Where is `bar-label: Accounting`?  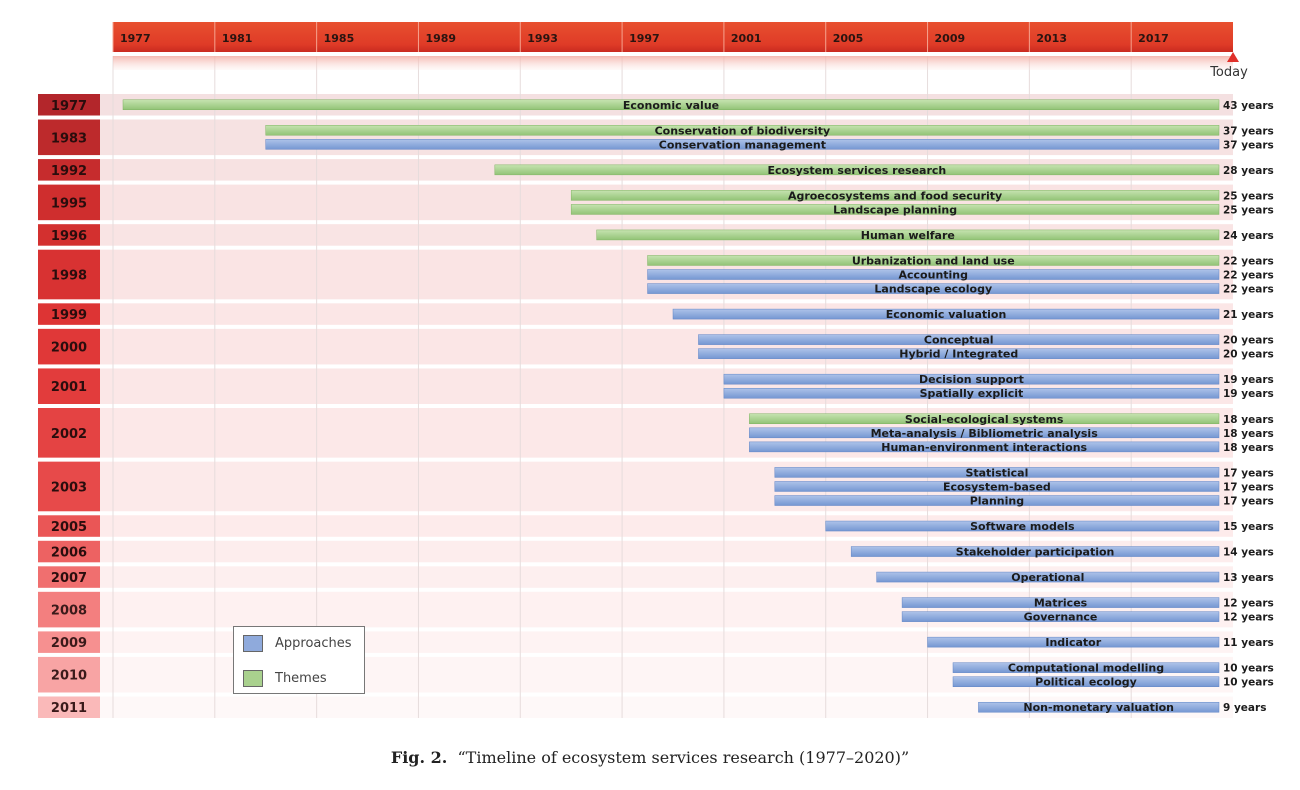
bar-label: Accounting is located at coordinates (934, 275).